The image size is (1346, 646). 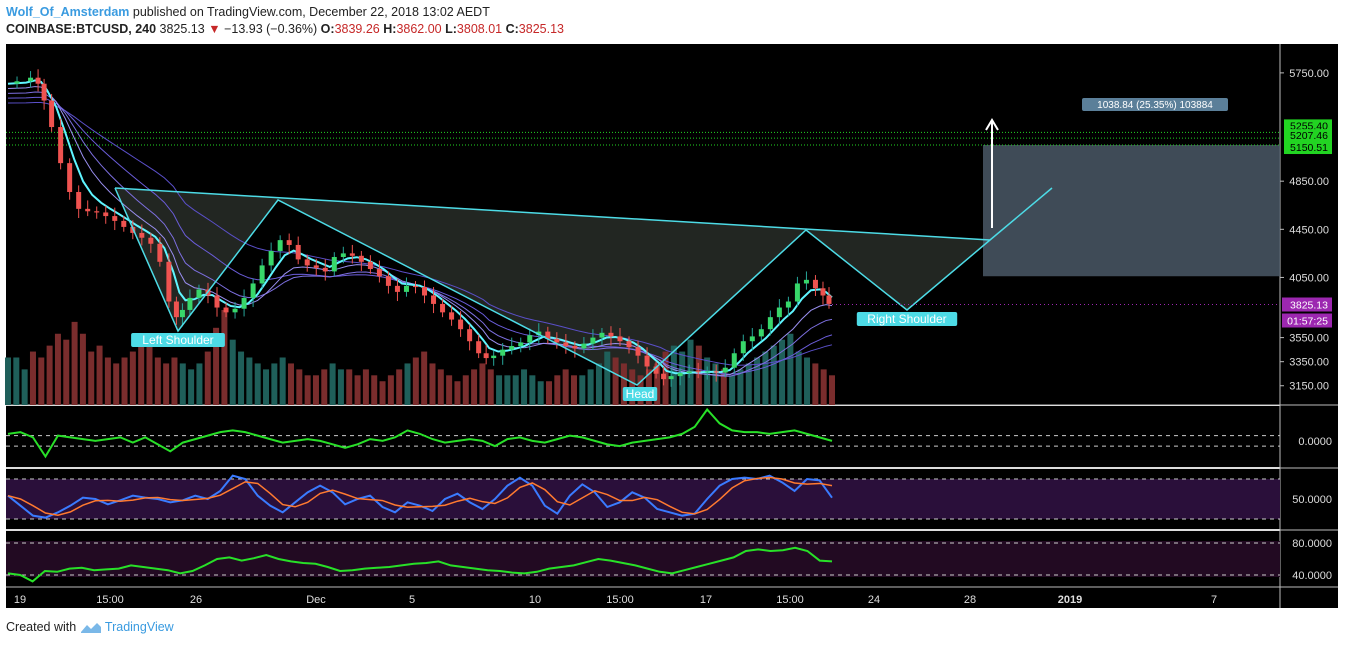 What do you see at coordinates (1309, 339) in the screenshot?
I see `price-tick-label: 3550.00` at bounding box center [1309, 339].